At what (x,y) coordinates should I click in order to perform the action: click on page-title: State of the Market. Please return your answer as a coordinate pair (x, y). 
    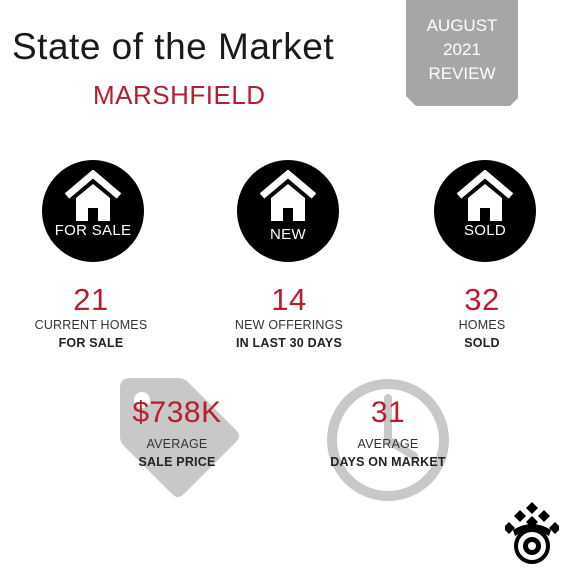
    Looking at the image, I should click on (173, 46).